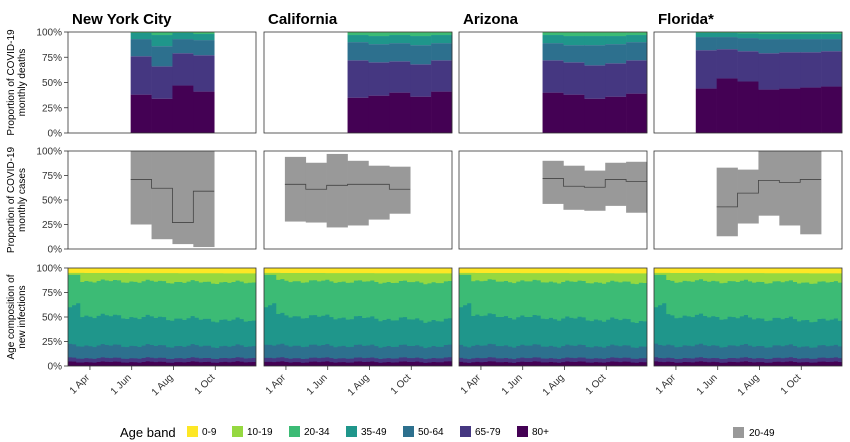  I want to click on y-axis-label-line: Age composition of, so click(11, 316).